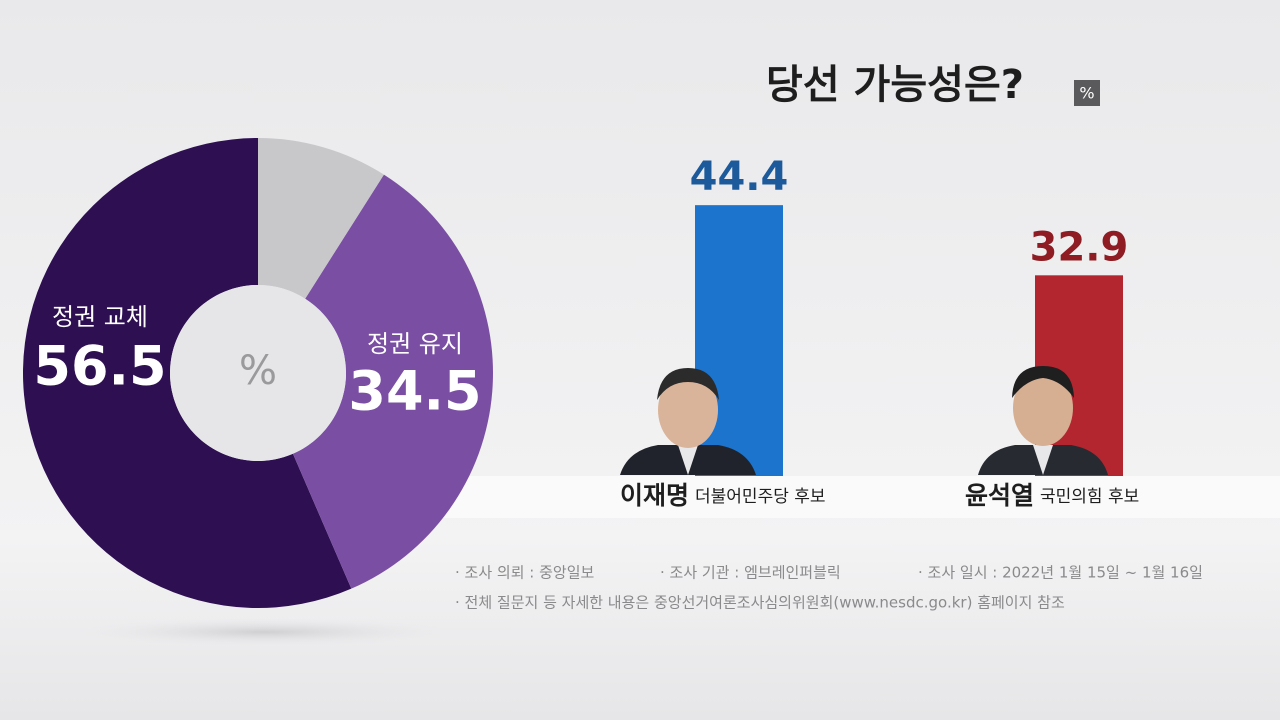 The height and width of the screenshot is (720, 1280). I want to click on bar-value: 44.4, so click(739, 177).